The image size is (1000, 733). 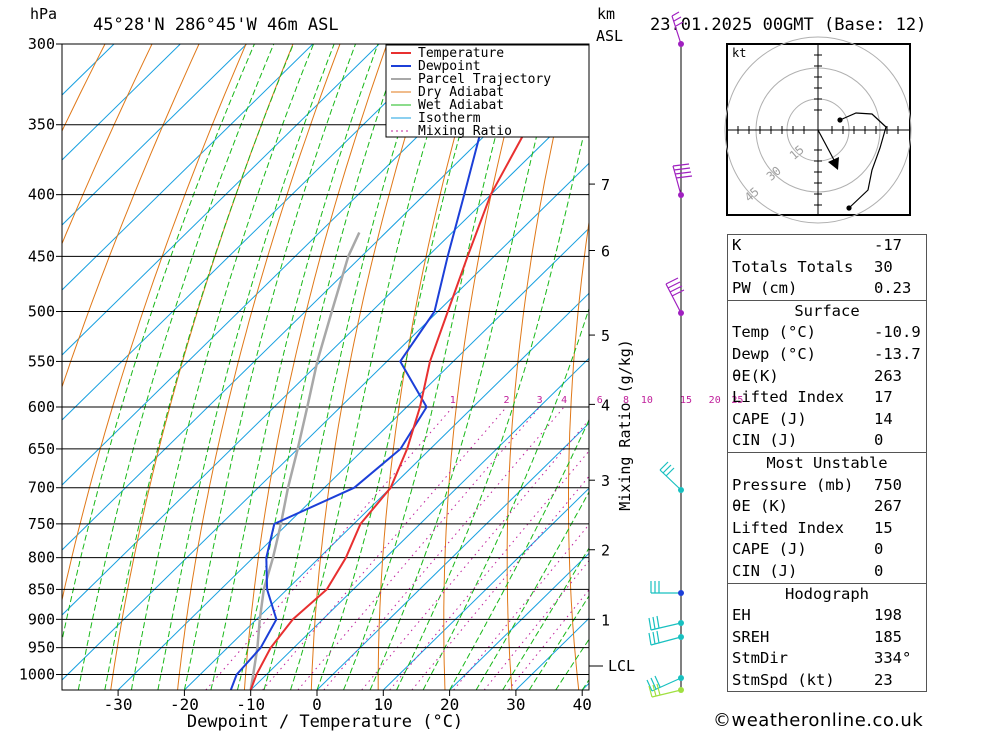 I want to click on temperature-tick-label: 40, so click(x=582, y=704).